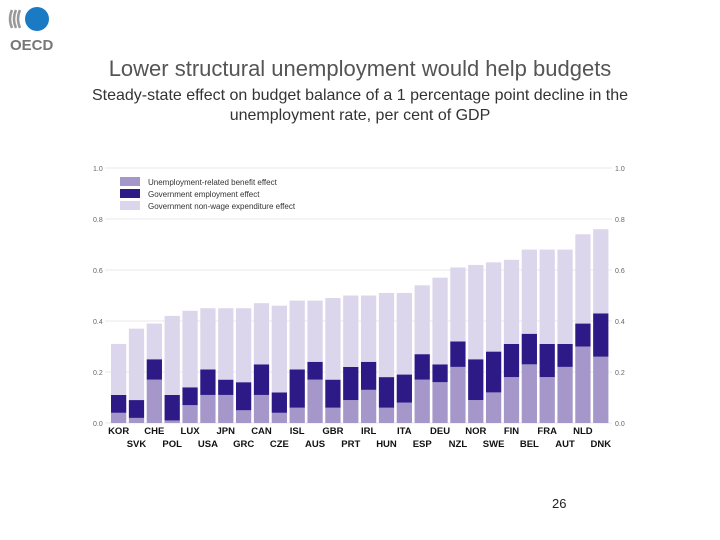 This screenshot has height=540, width=720. I want to click on x-tick-label: PRT, so click(350, 444).